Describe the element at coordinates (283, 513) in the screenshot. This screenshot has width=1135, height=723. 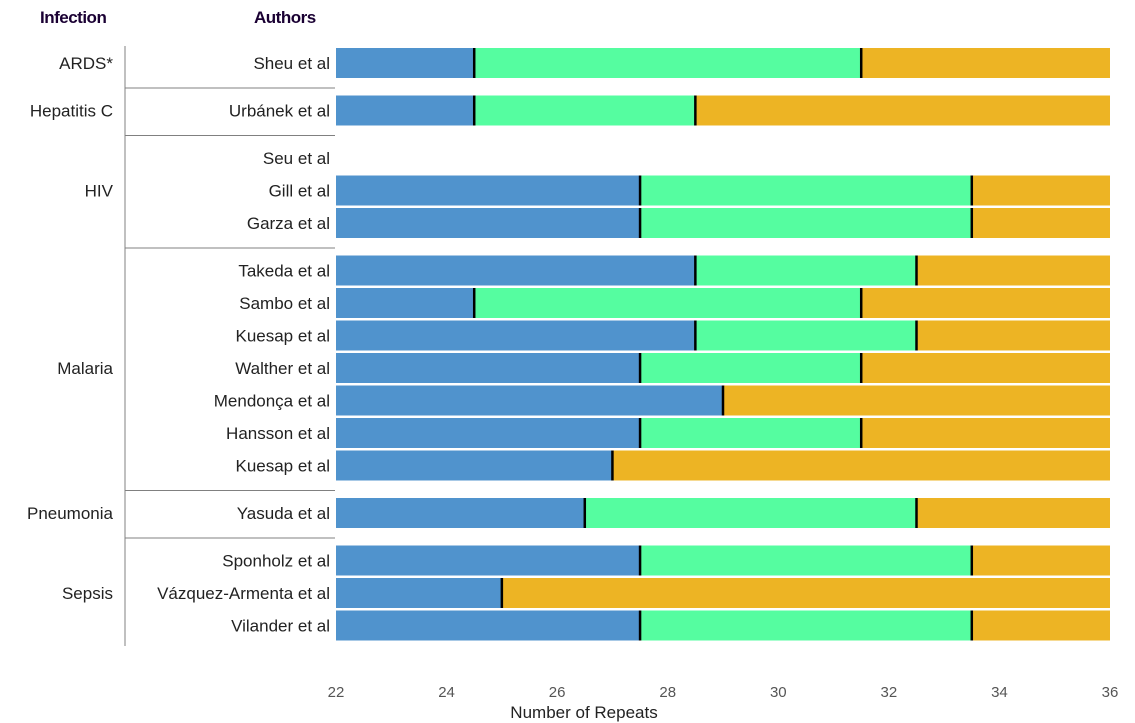
I see `author-label: Yasuda et al` at that location.